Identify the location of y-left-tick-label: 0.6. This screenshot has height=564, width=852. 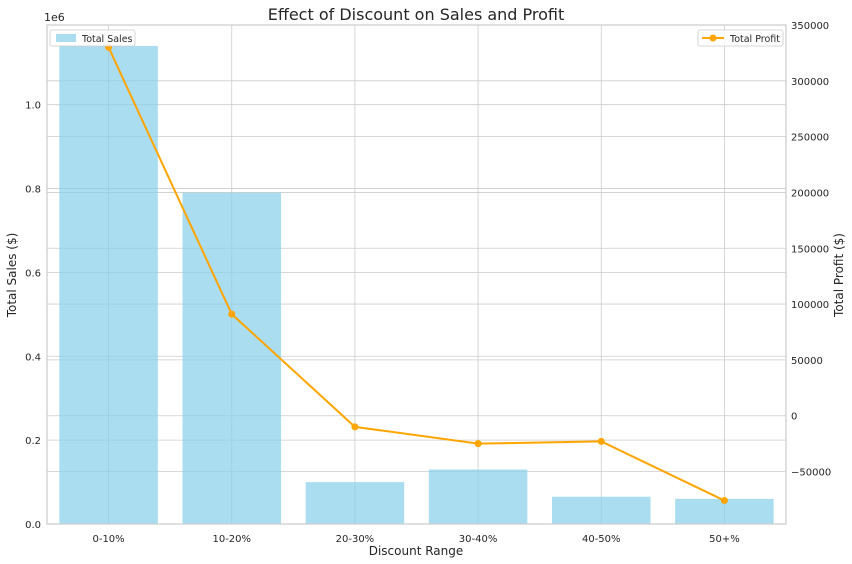
(33, 273).